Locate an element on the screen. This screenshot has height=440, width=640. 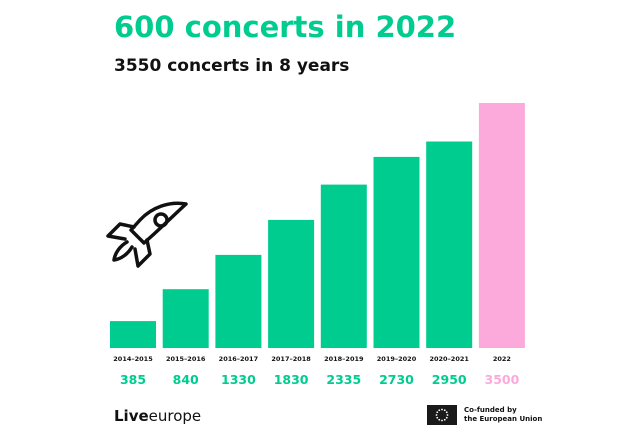
category-label-3: 2017–2018 is located at coordinates (291, 359).